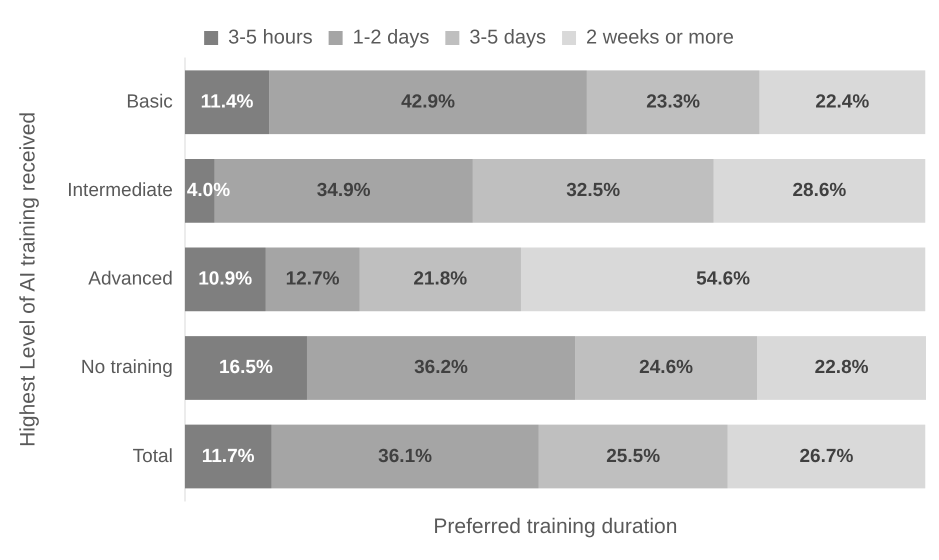 The image size is (939, 560). I want to click on data-label: 32.5%, so click(593, 191).